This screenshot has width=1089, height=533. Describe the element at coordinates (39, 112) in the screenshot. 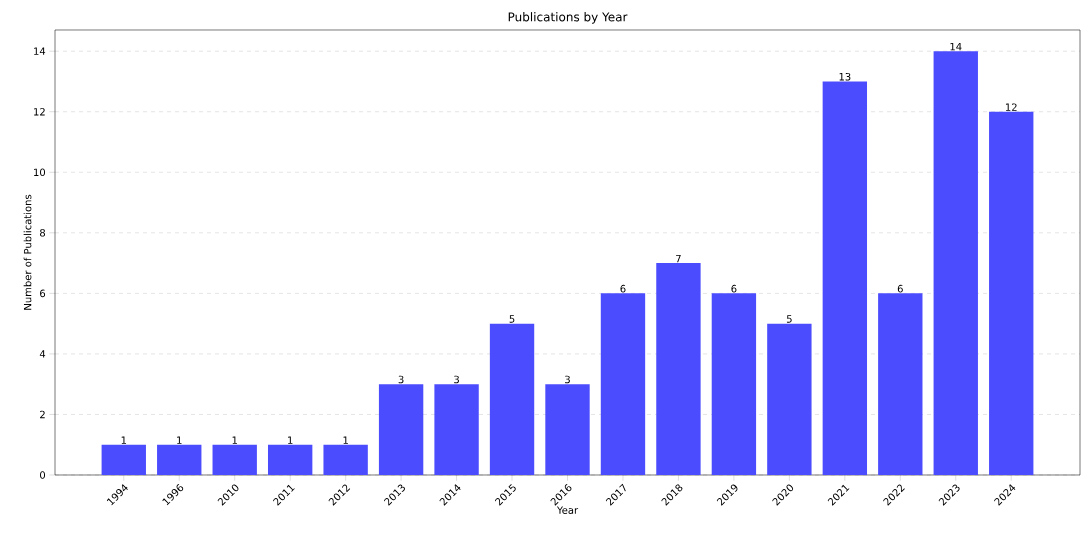

I see `y-tick-label: 12` at that location.